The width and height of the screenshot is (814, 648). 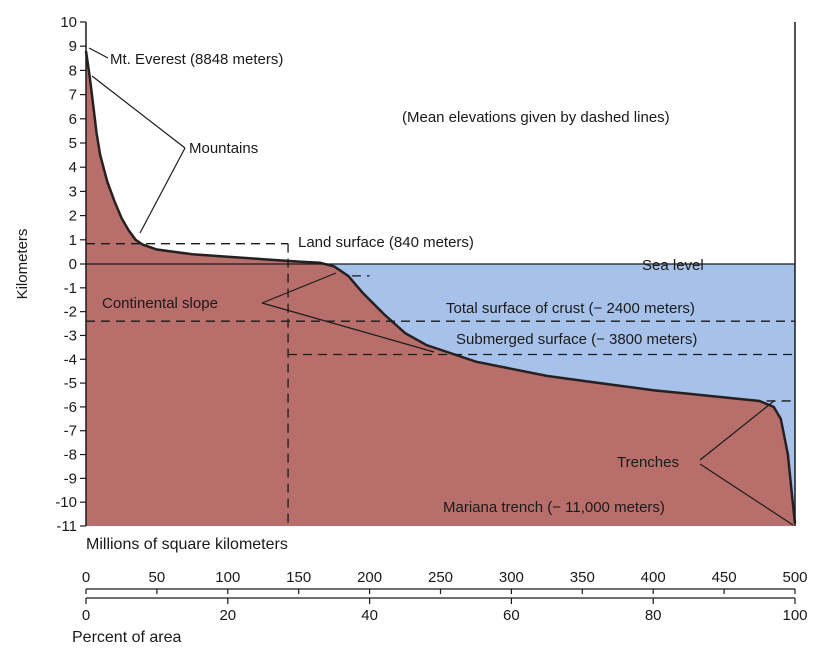 I want to click on y-tick-label: 3, so click(x=73, y=191).